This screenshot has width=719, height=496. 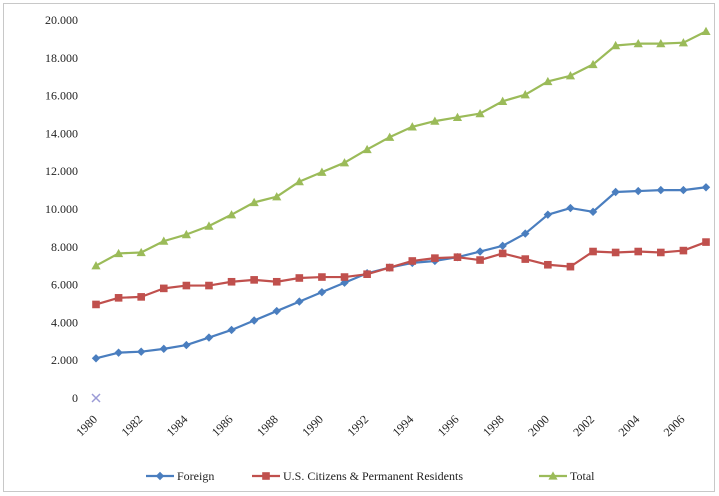 What do you see at coordinates (64, 247) in the screenshot?
I see `y-tick-label: 8.000` at bounding box center [64, 247].